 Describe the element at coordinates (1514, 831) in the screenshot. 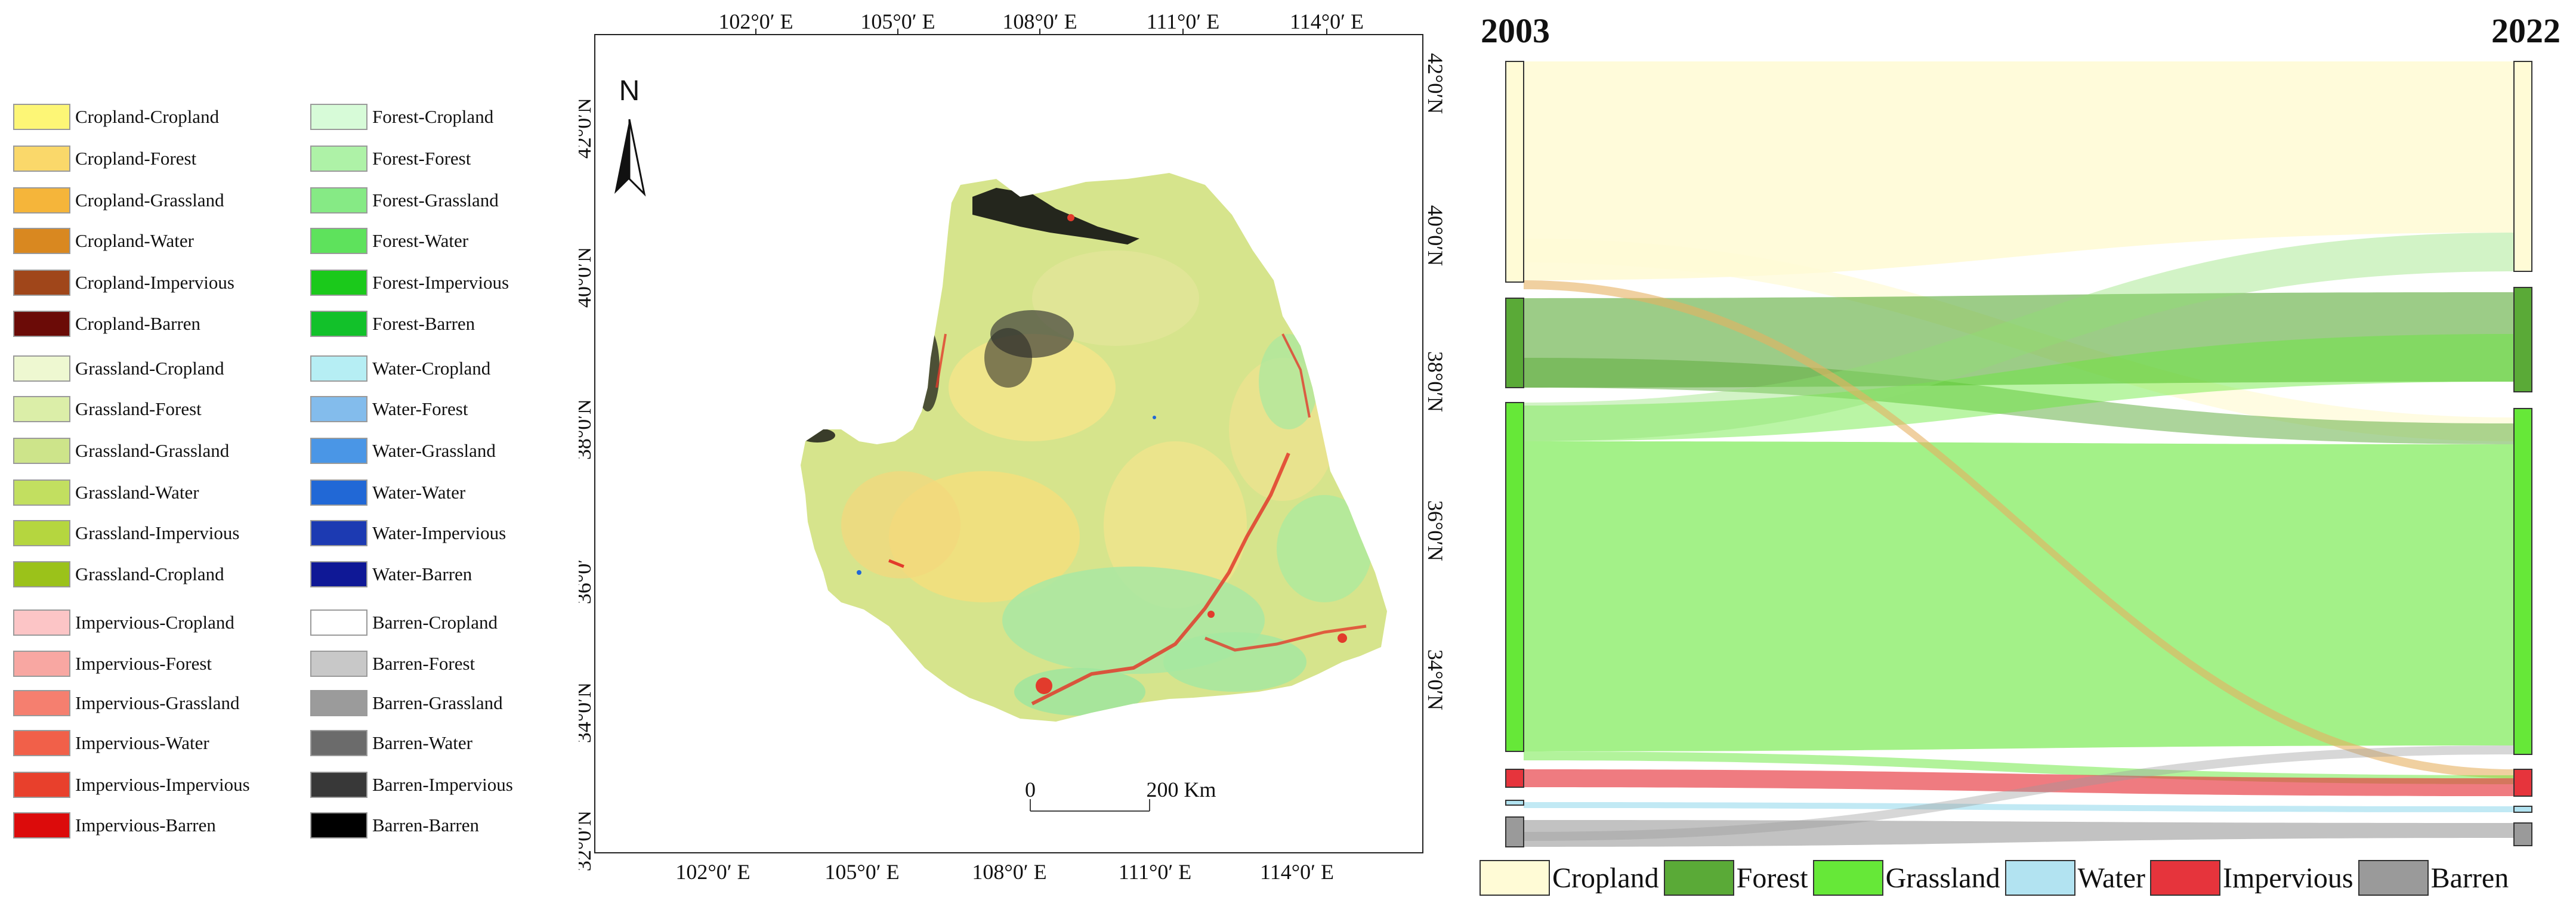

I see `node-2003-barren` at that location.